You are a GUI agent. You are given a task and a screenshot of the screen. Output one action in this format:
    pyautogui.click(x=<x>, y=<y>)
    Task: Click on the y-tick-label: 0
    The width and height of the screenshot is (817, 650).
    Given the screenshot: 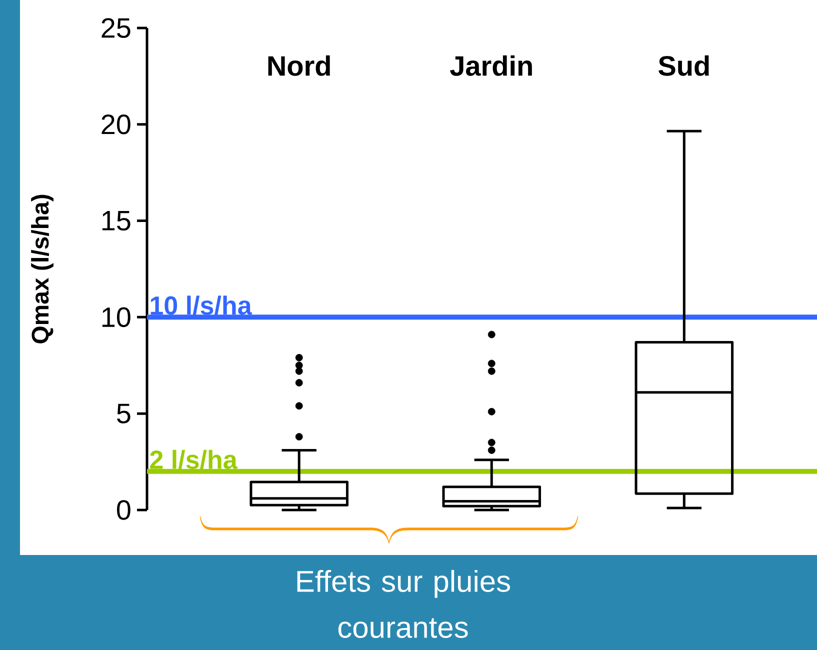 What is the action you would take?
    pyautogui.click(x=123, y=510)
    